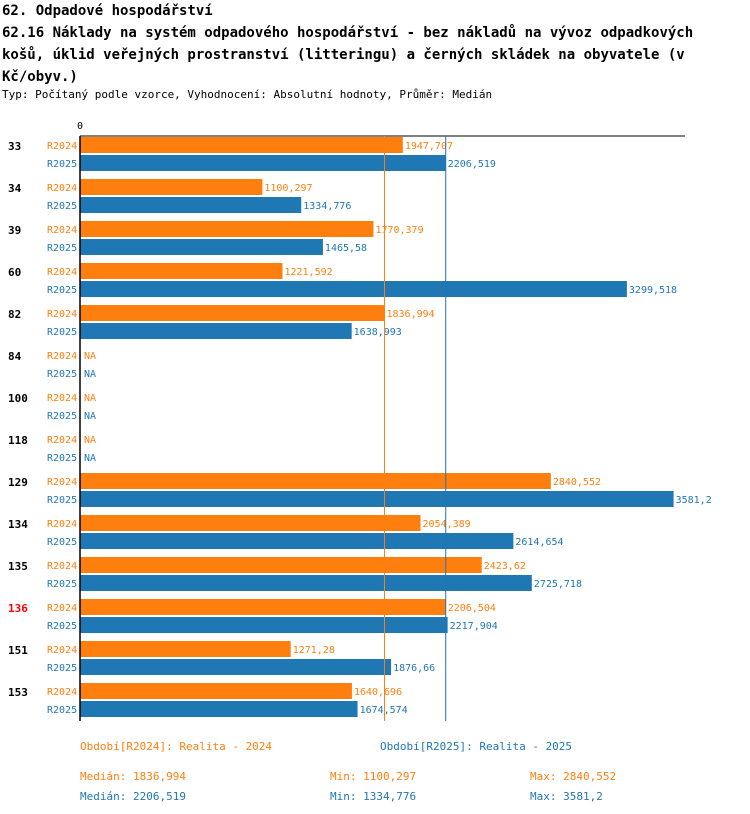 The width and height of the screenshot is (750, 814). Describe the element at coordinates (18, 608) in the screenshot. I see `category-label: 136` at that location.